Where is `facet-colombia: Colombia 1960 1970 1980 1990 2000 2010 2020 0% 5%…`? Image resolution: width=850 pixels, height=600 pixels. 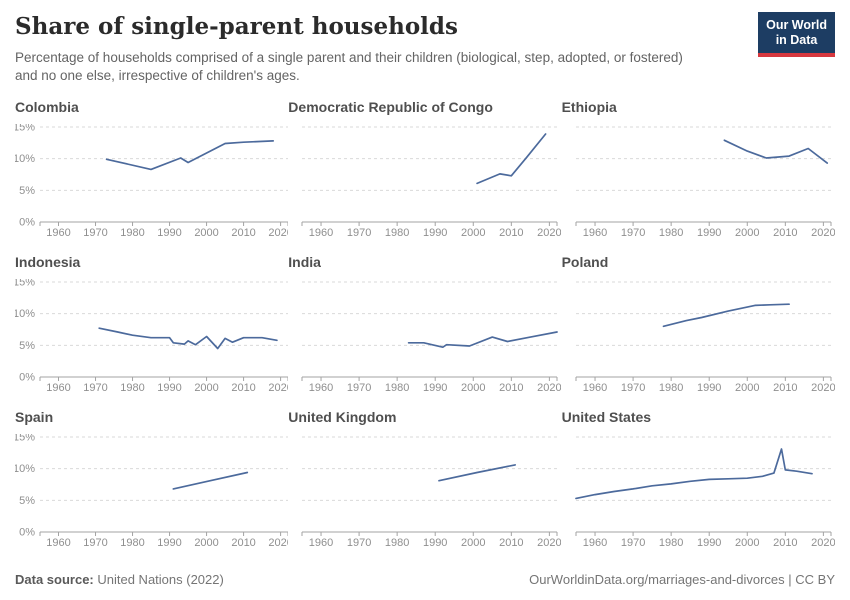
facet-colombia: Colombia 1960 1970 1980 1990 2000 2010 2020 0% 5%… is located at coordinates (151, 176).